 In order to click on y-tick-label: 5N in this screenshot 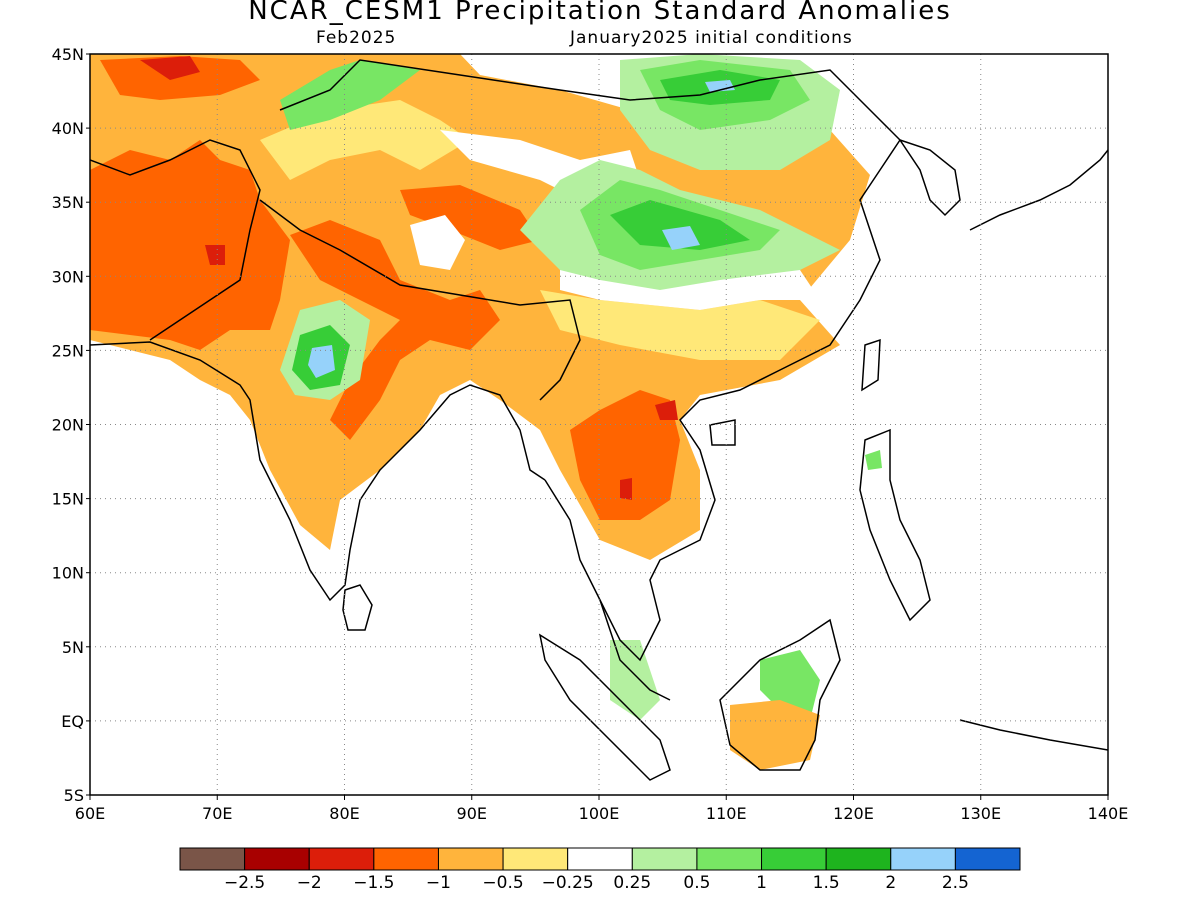, I will do `click(73, 647)`.